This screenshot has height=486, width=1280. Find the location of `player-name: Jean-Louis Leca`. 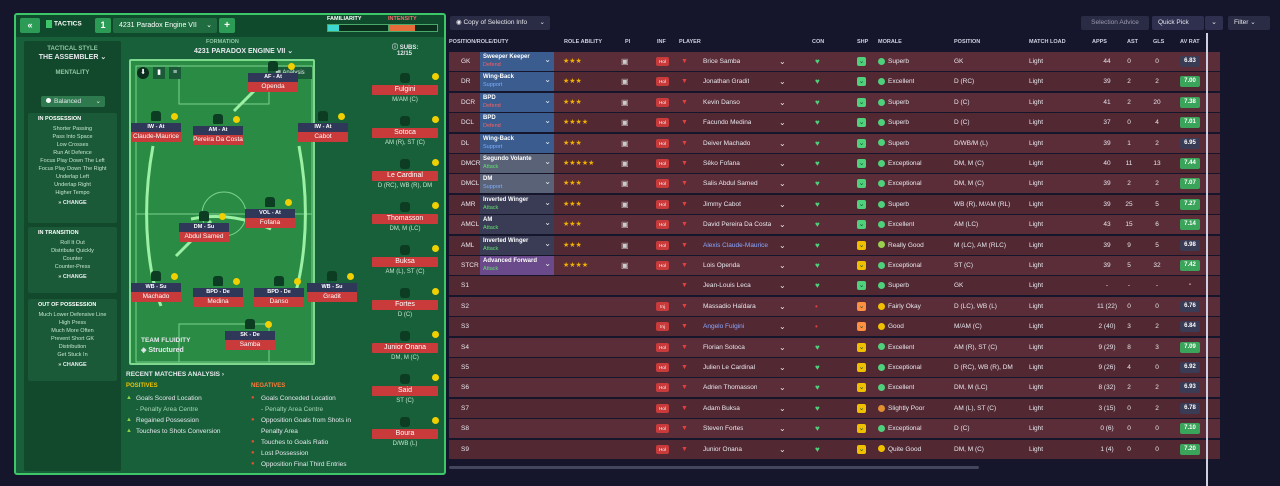

player-name: Jean-Louis Leca is located at coordinates (727, 286).